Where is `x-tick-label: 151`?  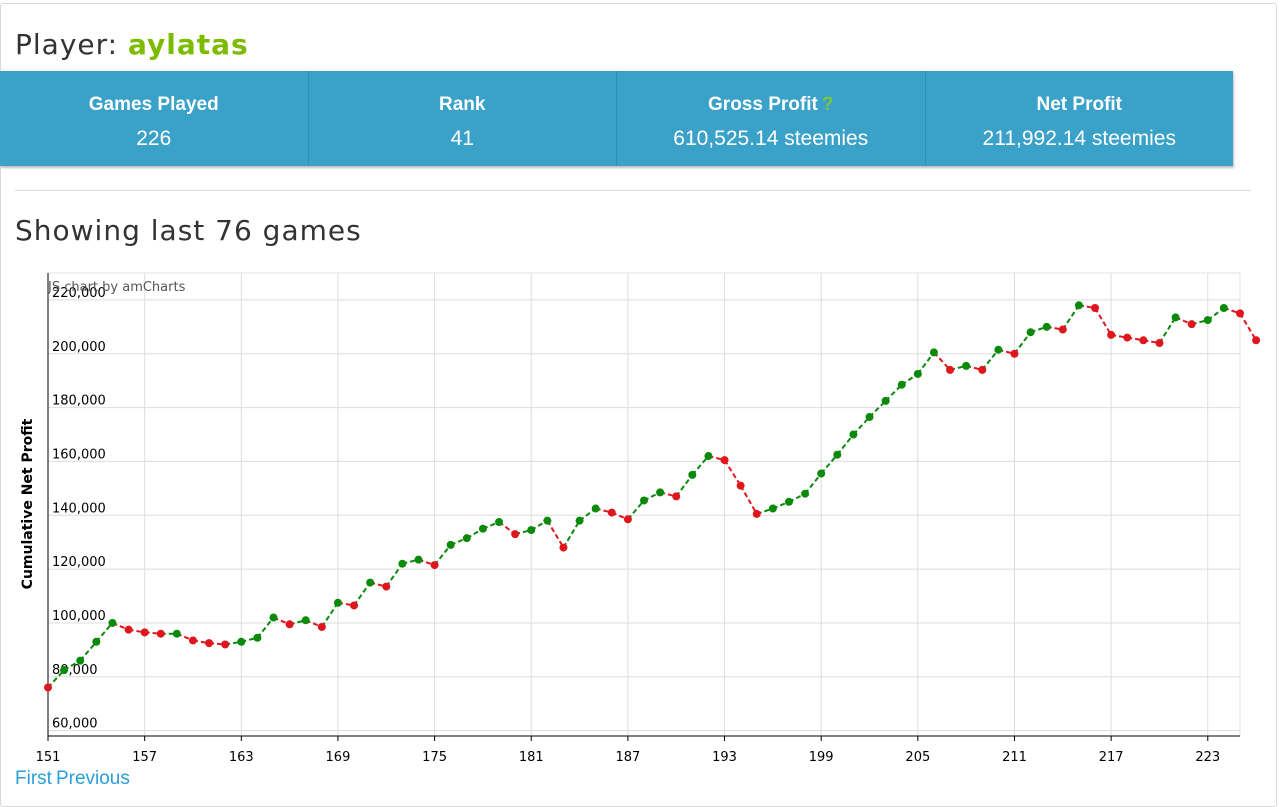 x-tick-label: 151 is located at coordinates (48, 757).